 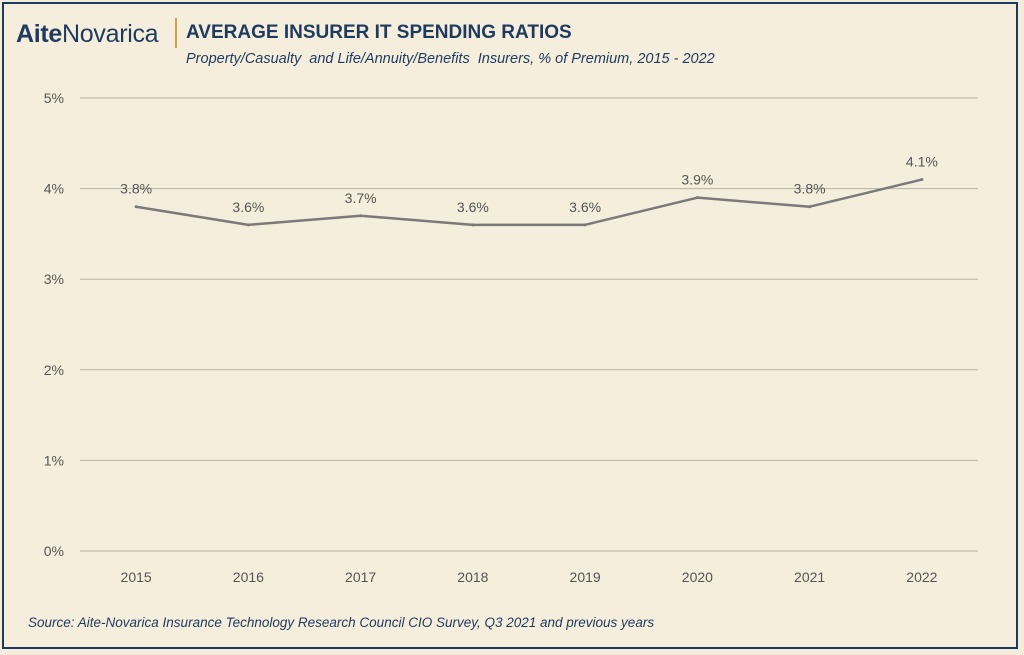 I want to click on x-tick-label: 2015, so click(x=136, y=577).